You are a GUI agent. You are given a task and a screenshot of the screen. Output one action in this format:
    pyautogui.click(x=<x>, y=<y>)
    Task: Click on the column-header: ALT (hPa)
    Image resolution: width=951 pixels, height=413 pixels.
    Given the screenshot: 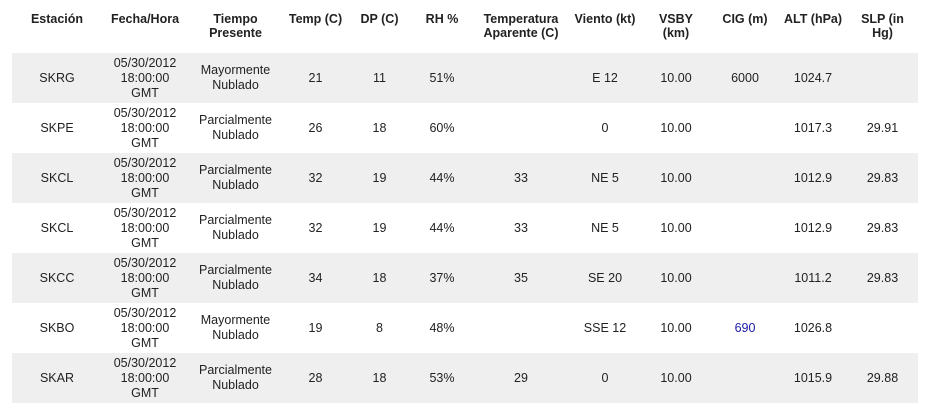 What is the action you would take?
    pyautogui.click(x=813, y=19)
    